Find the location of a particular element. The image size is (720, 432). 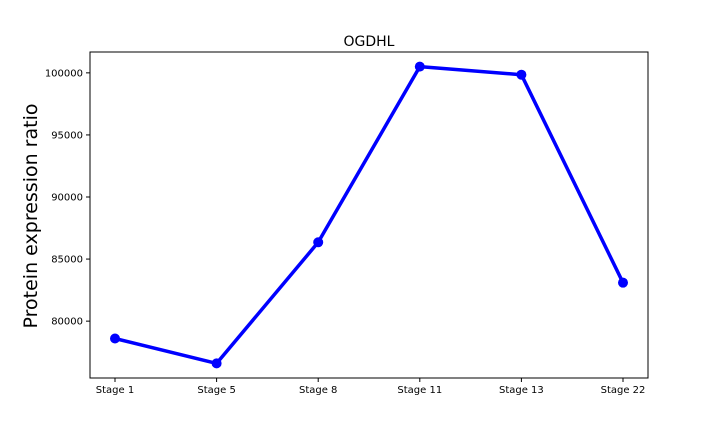

chart-title: OGDHL is located at coordinates (369, 42).